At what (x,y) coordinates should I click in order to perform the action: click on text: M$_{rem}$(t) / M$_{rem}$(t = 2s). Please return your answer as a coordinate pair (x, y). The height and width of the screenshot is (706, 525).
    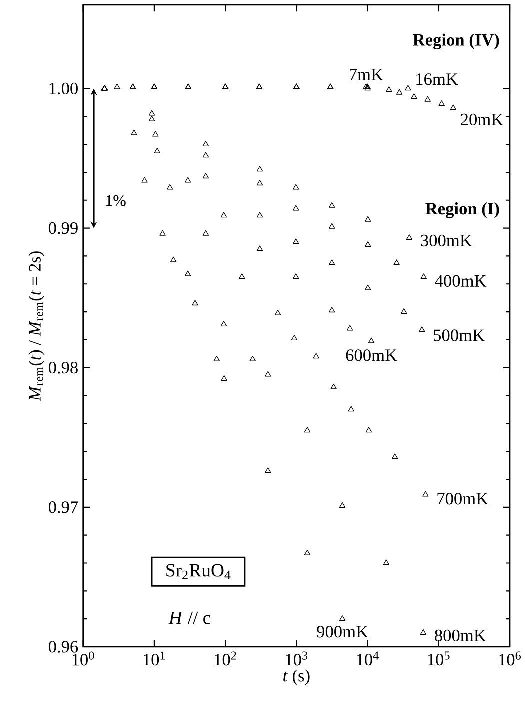
    Looking at the image, I should click on (36, 327).